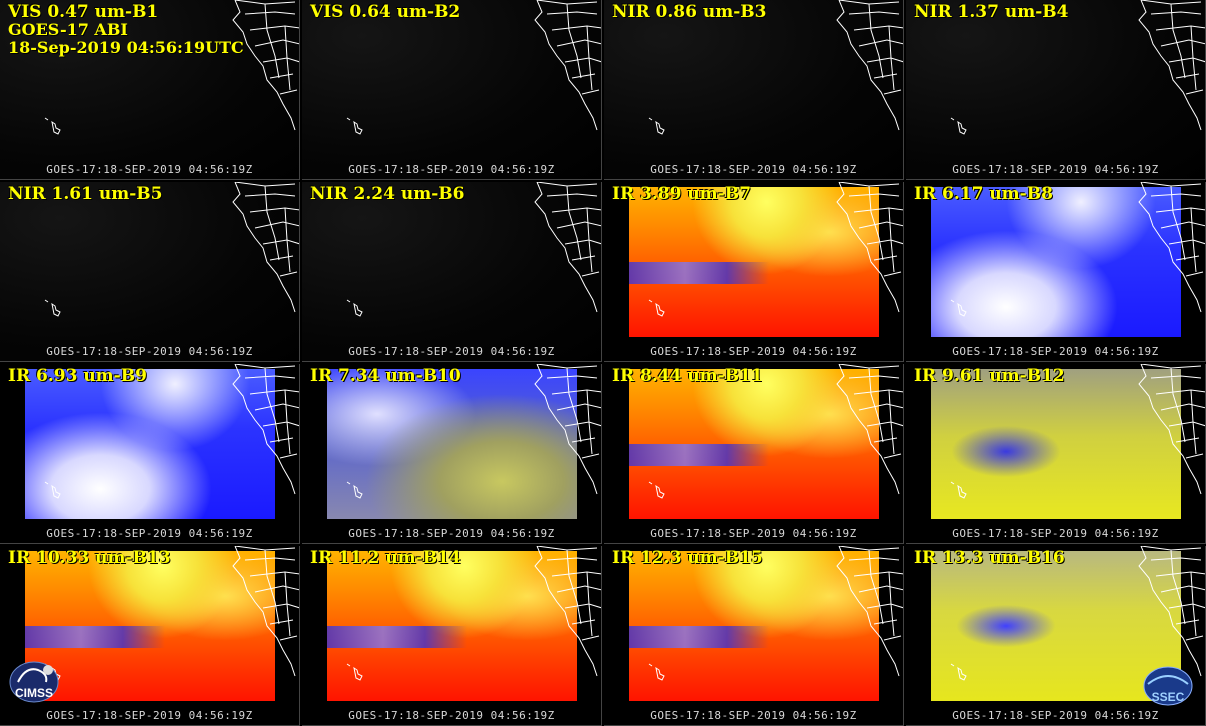  I want to click on panel-title: NIR 2.24 um-B6, so click(387, 194).